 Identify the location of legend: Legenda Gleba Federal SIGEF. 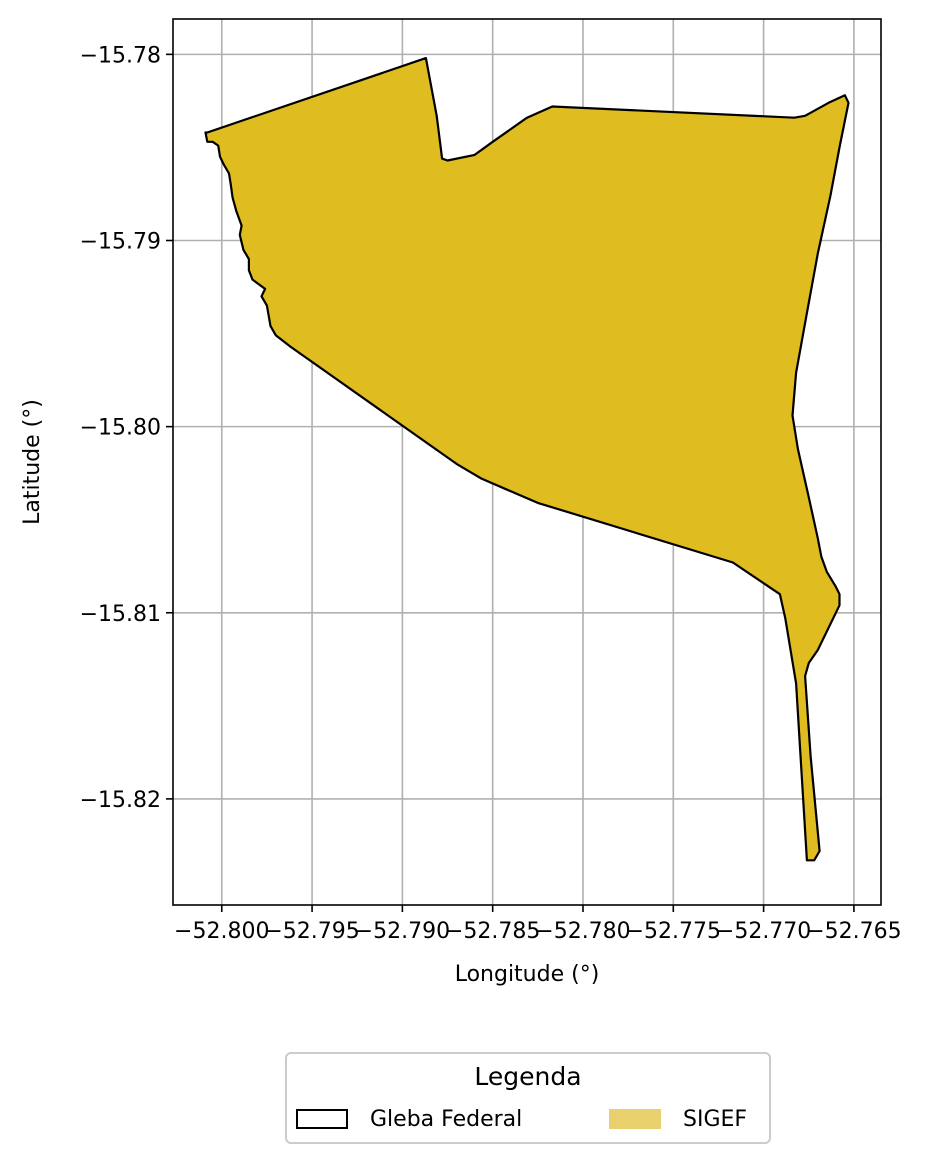
(528, 1098).